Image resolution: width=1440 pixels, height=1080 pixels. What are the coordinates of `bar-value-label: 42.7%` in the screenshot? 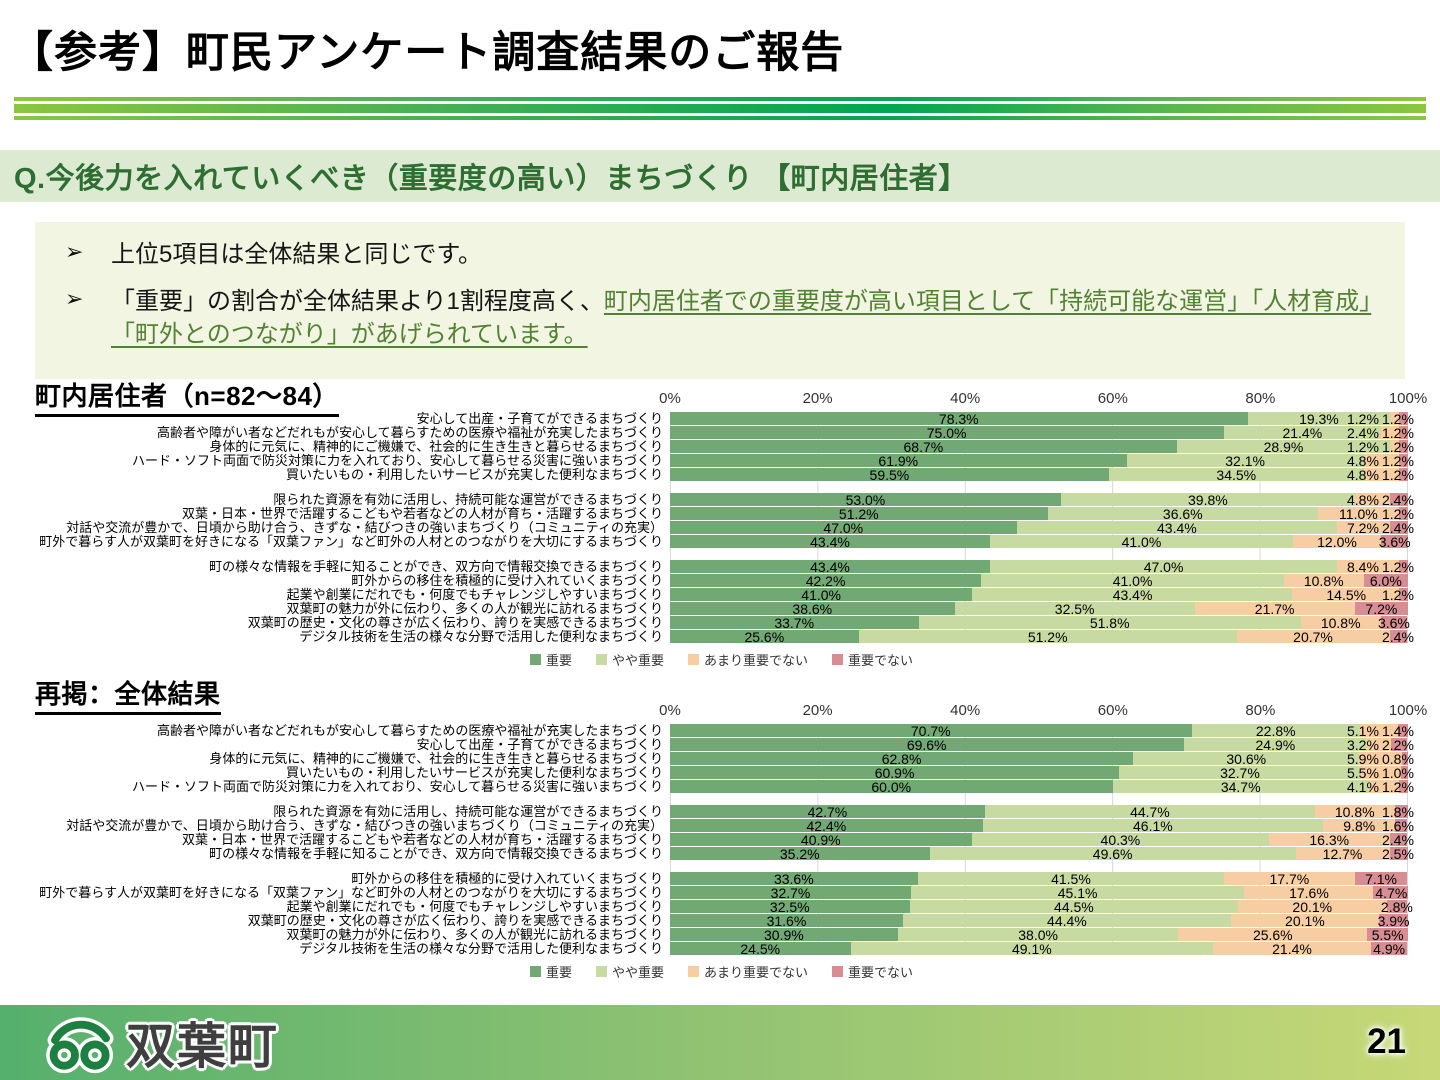 It's located at (827, 811).